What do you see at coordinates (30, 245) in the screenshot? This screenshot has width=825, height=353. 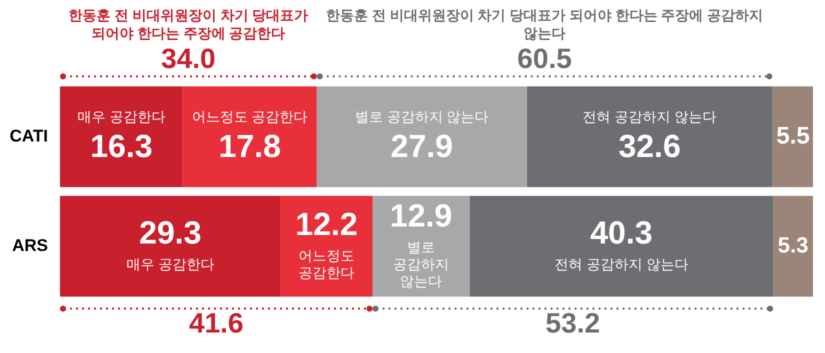 I see `y-tick-label: ARS` at bounding box center [30, 245].